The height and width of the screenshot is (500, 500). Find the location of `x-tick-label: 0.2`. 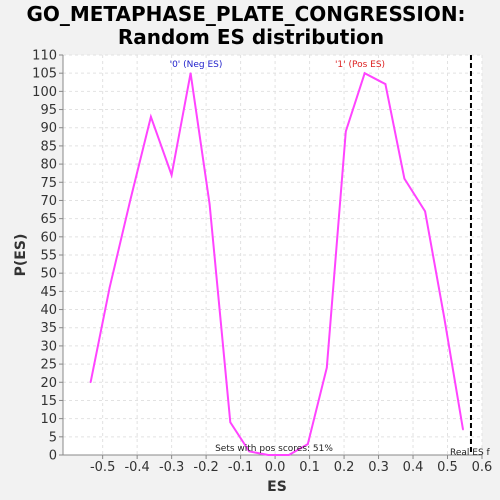

x-tick-label: 0.2 is located at coordinates (344, 467).